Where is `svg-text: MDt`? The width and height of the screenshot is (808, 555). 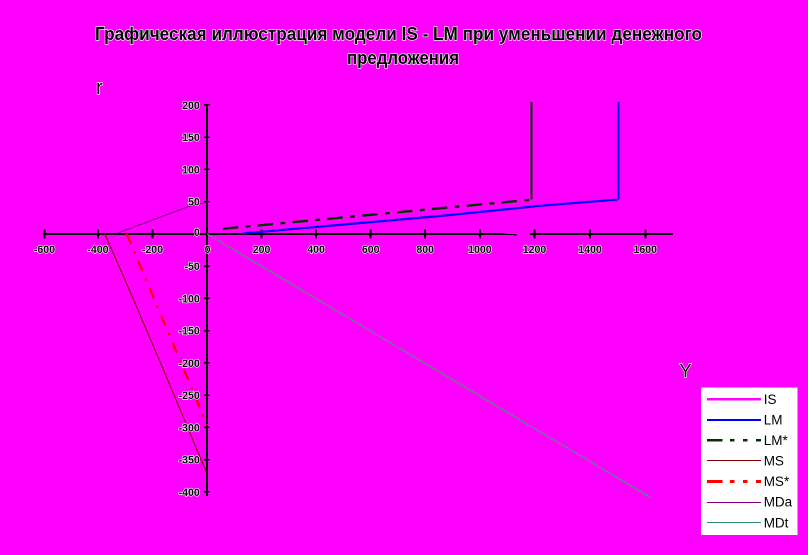 svg-text: MDt is located at coordinates (776, 522).